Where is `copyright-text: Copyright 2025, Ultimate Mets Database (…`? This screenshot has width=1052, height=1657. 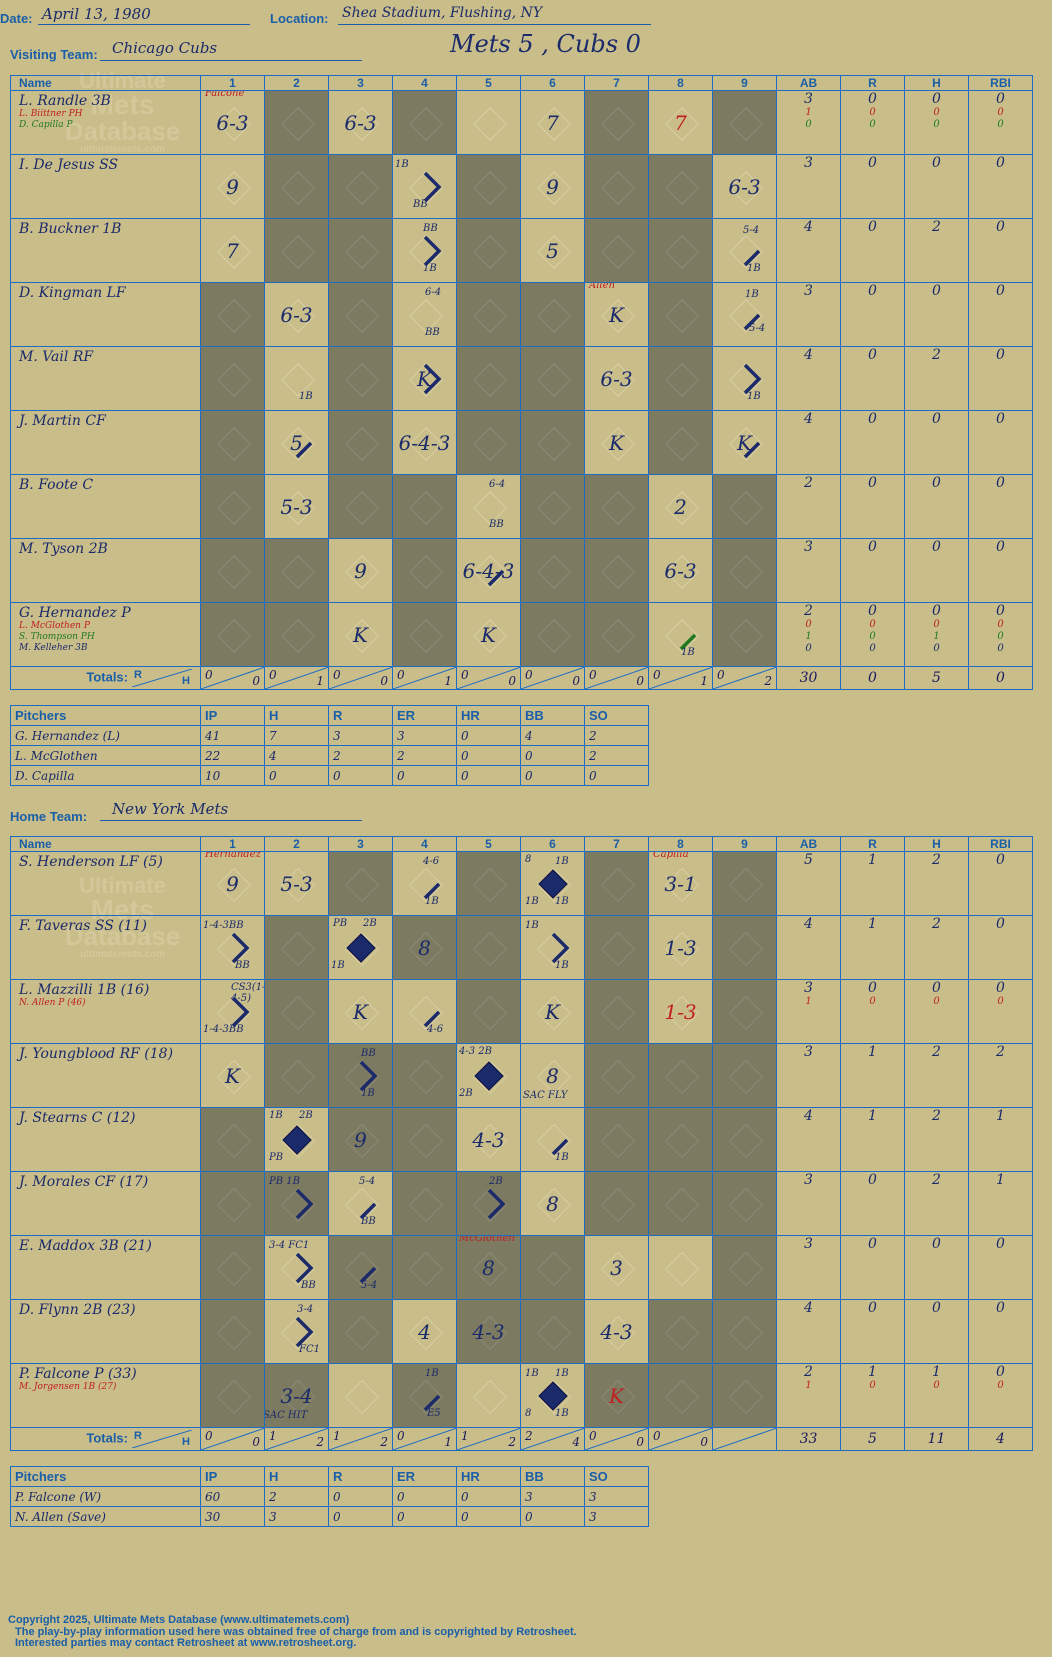
copyright-text: Copyright 2025, Ultimate Mets Database (… is located at coordinates (179, 1620).